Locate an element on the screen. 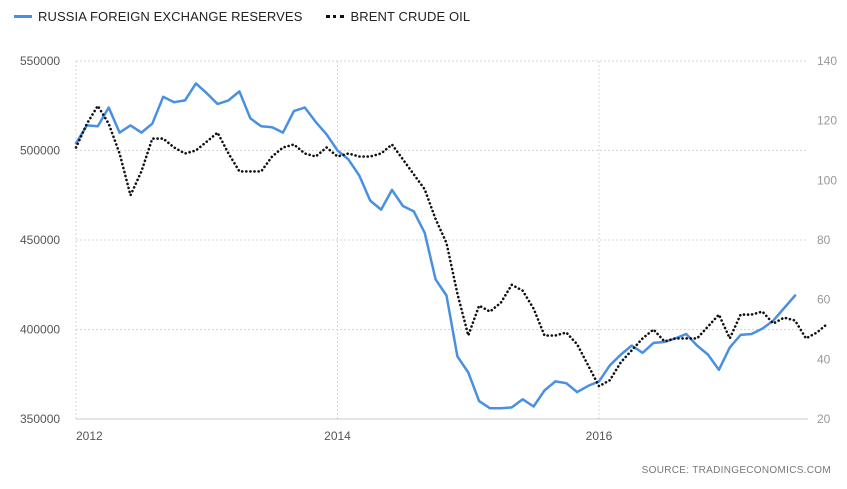 The width and height of the screenshot is (847, 489). y-left-tick-label: 500000 is located at coordinates (40, 151).